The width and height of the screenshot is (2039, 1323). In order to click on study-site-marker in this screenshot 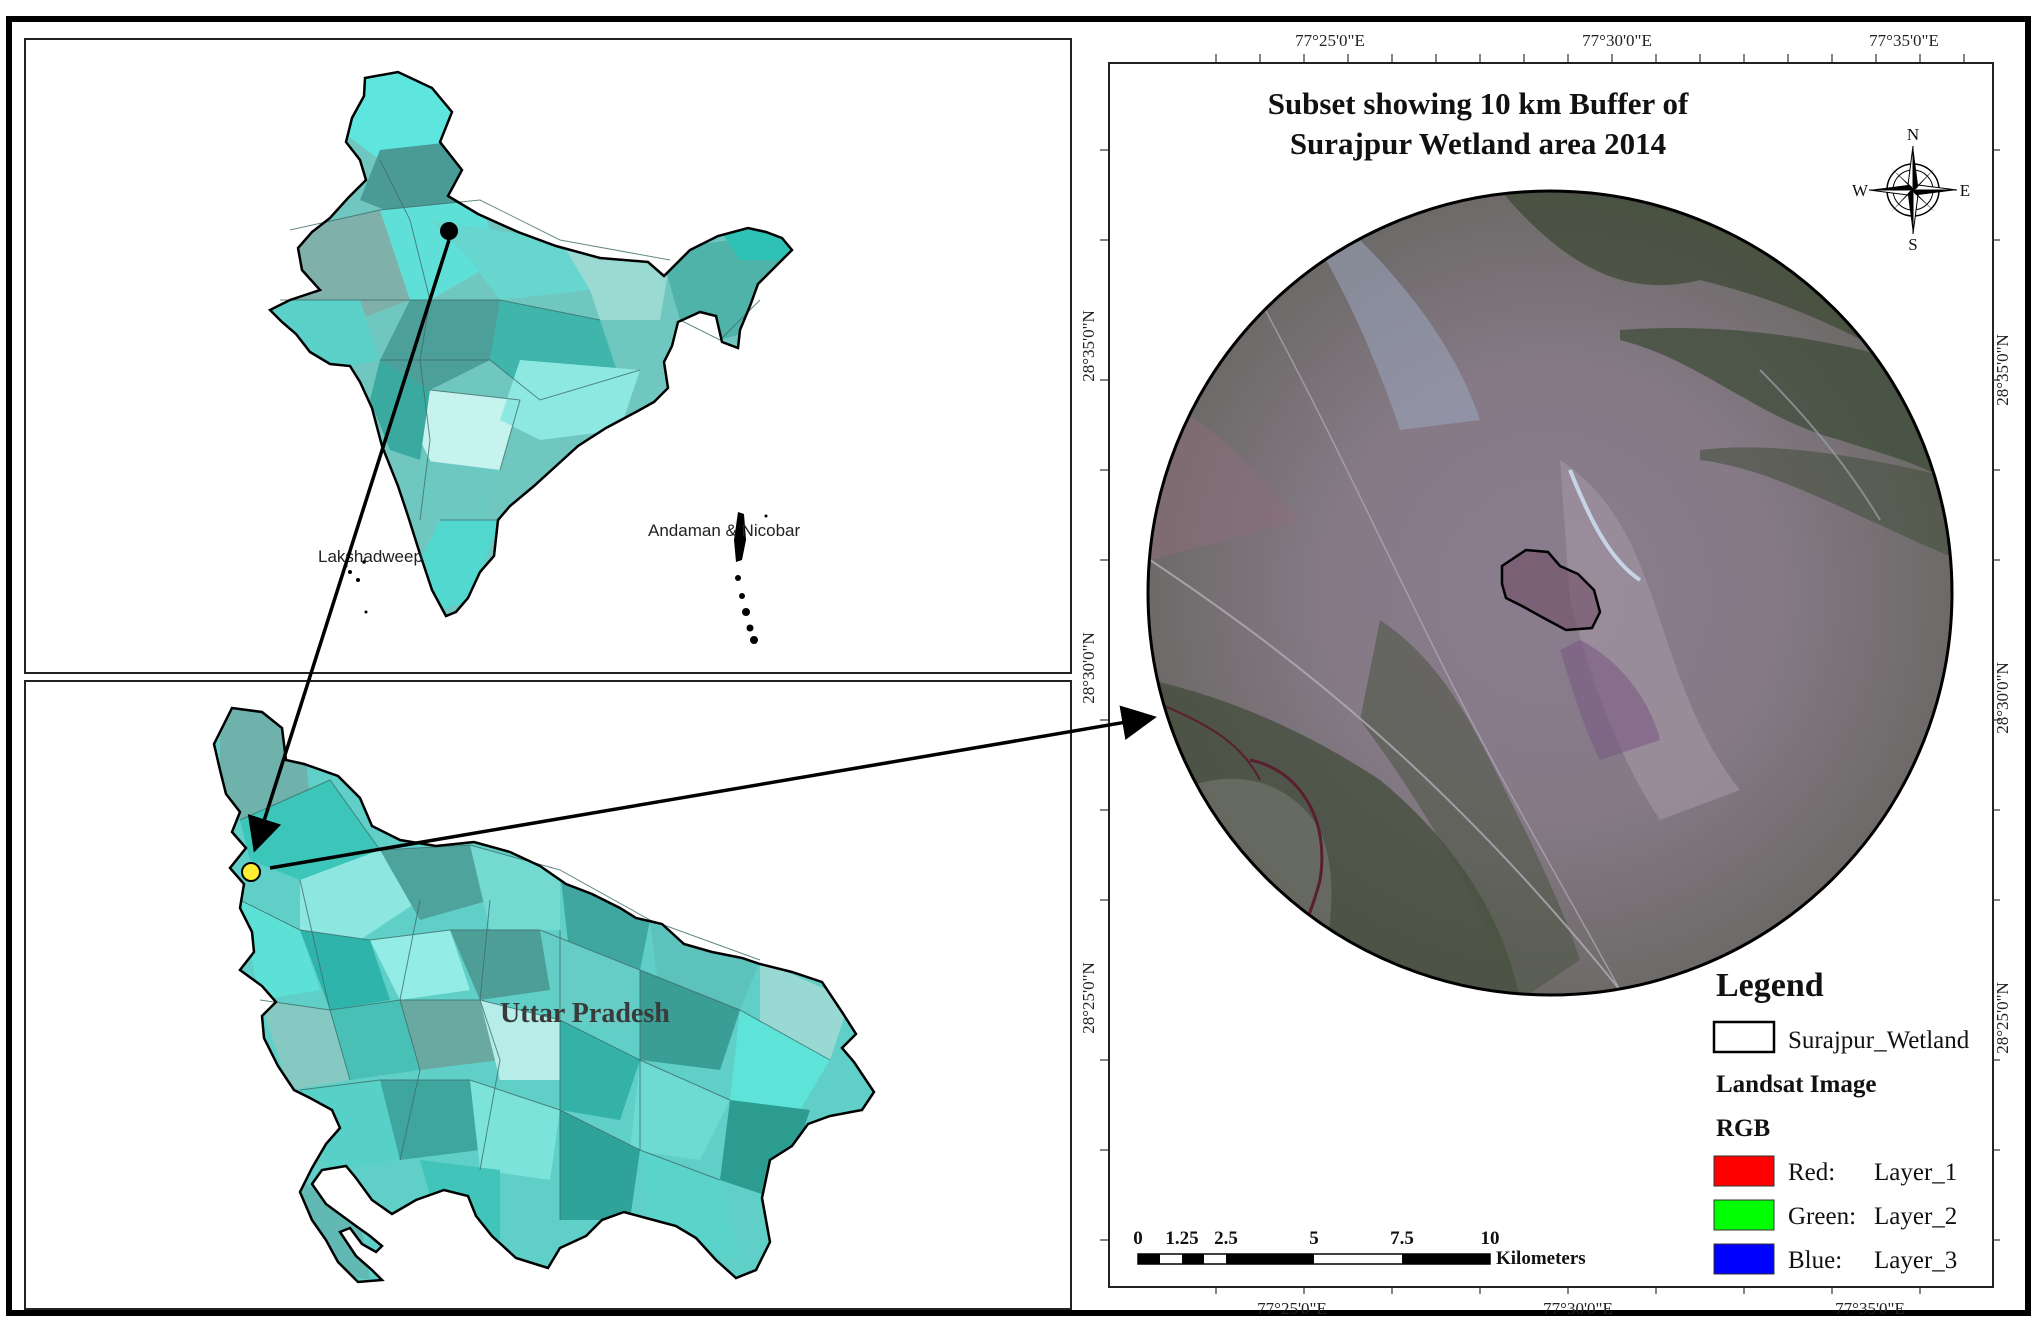, I will do `click(251, 872)`.